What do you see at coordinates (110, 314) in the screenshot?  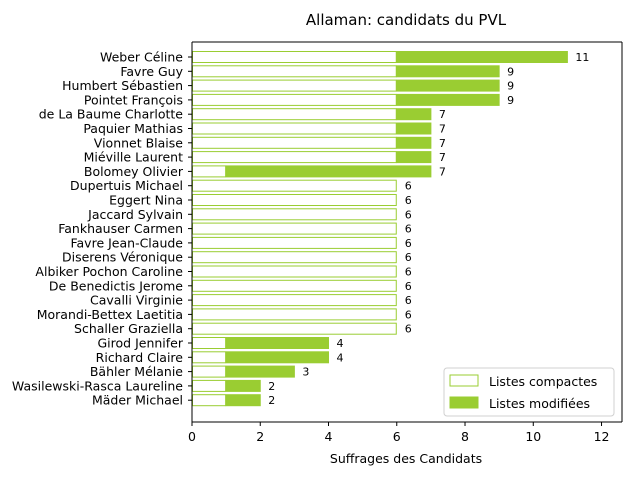 I see `category-label: Morandi-Bettex Laetitia` at bounding box center [110, 314].